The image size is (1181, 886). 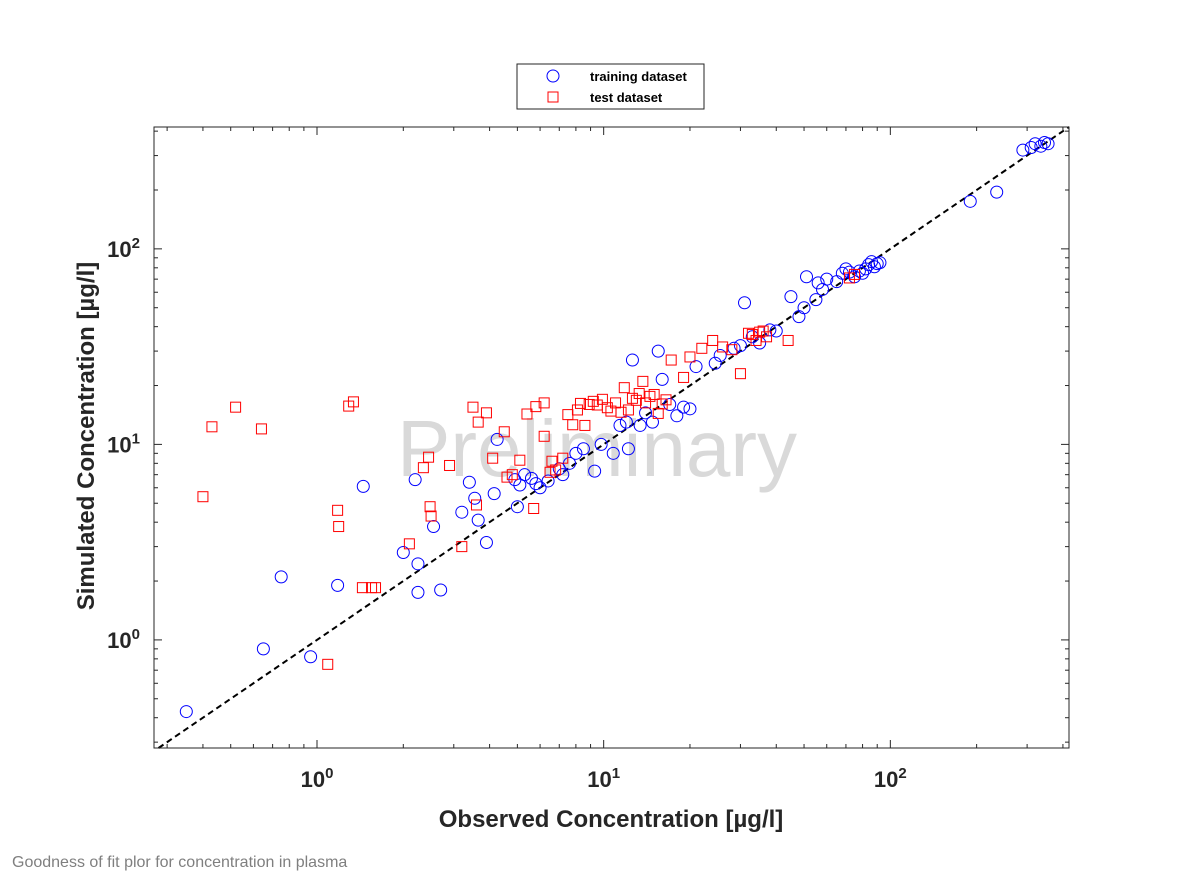 What do you see at coordinates (610, 86) in the screenshot?
I see `legend: training dataset test dataset` at bounding box center [610, 86].